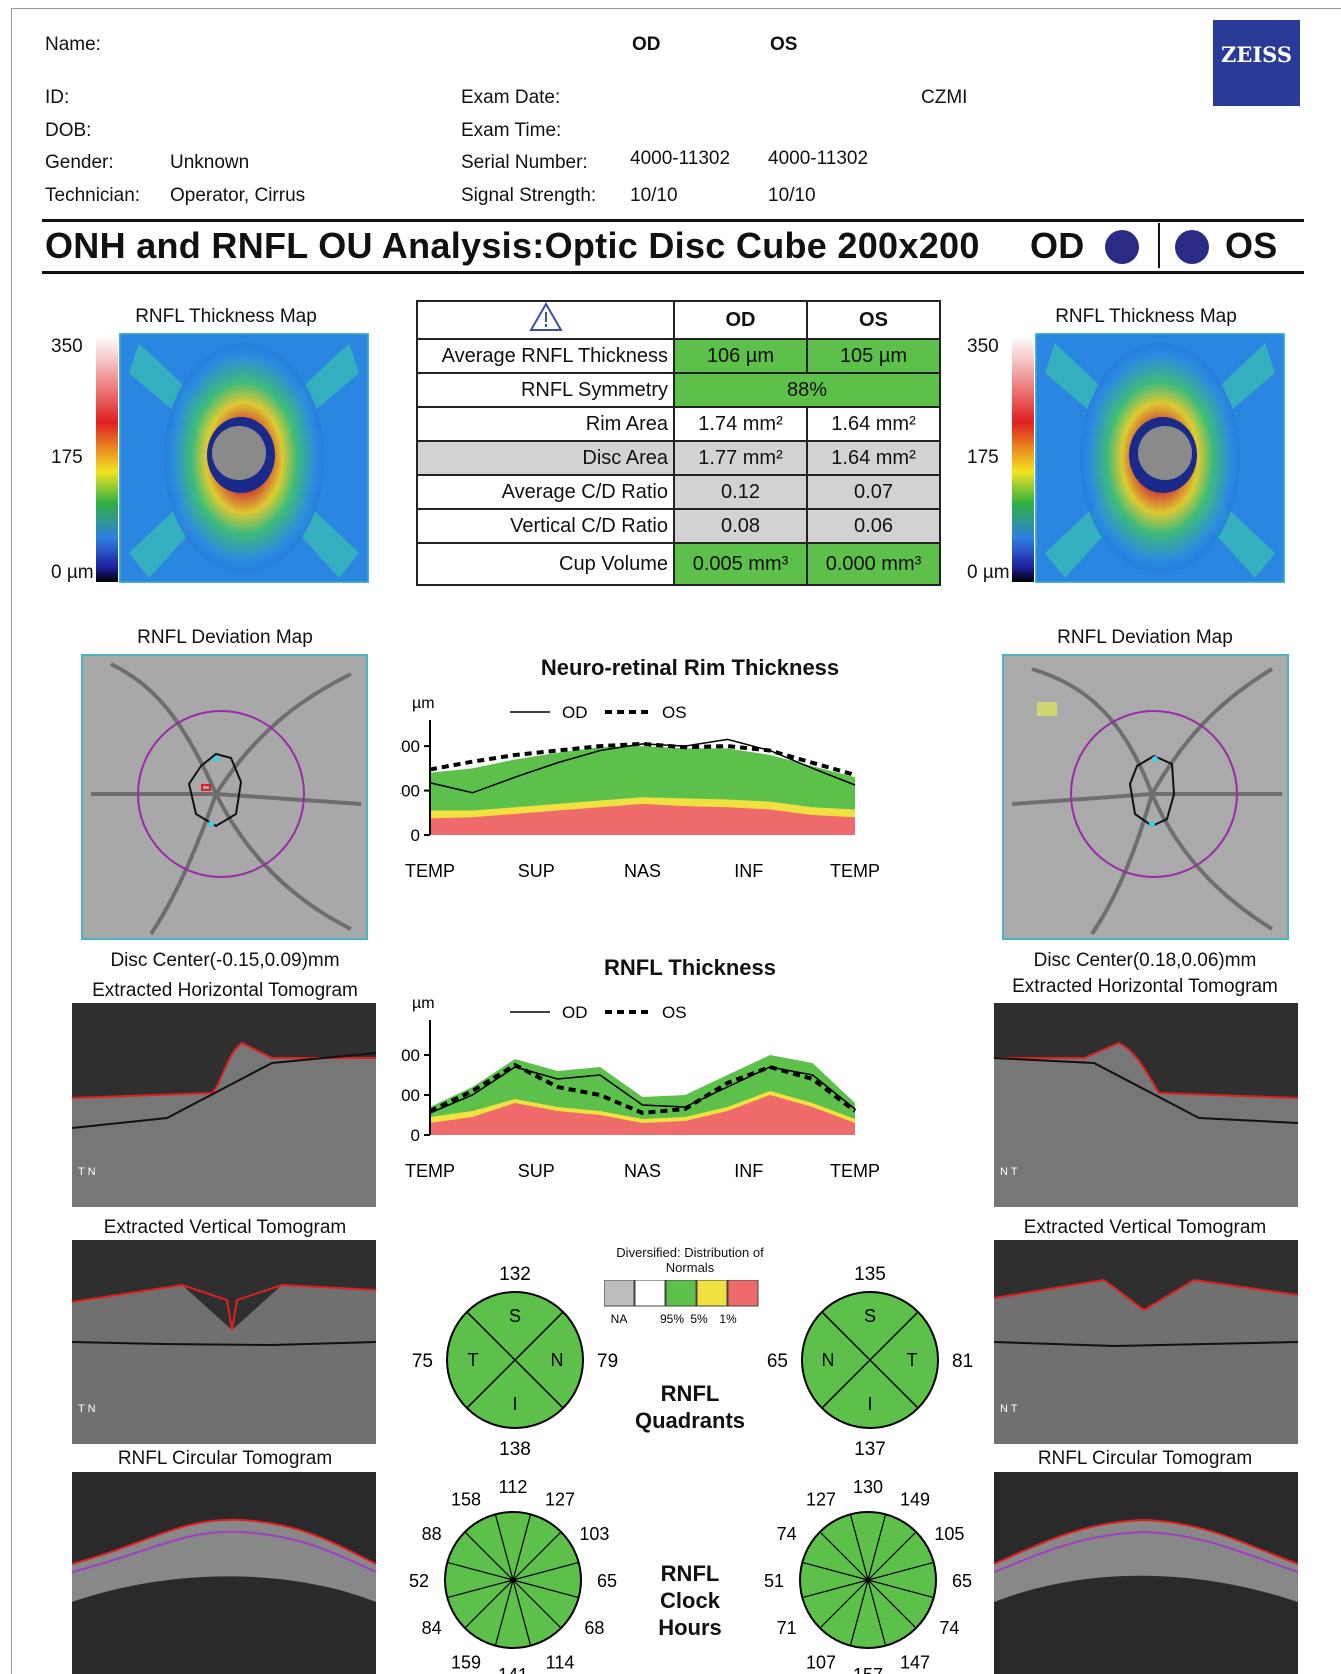  Describe the element at coordinates (740, 564) in the screenshot. I see `row-od-value: 0.005 mm³` at that location.